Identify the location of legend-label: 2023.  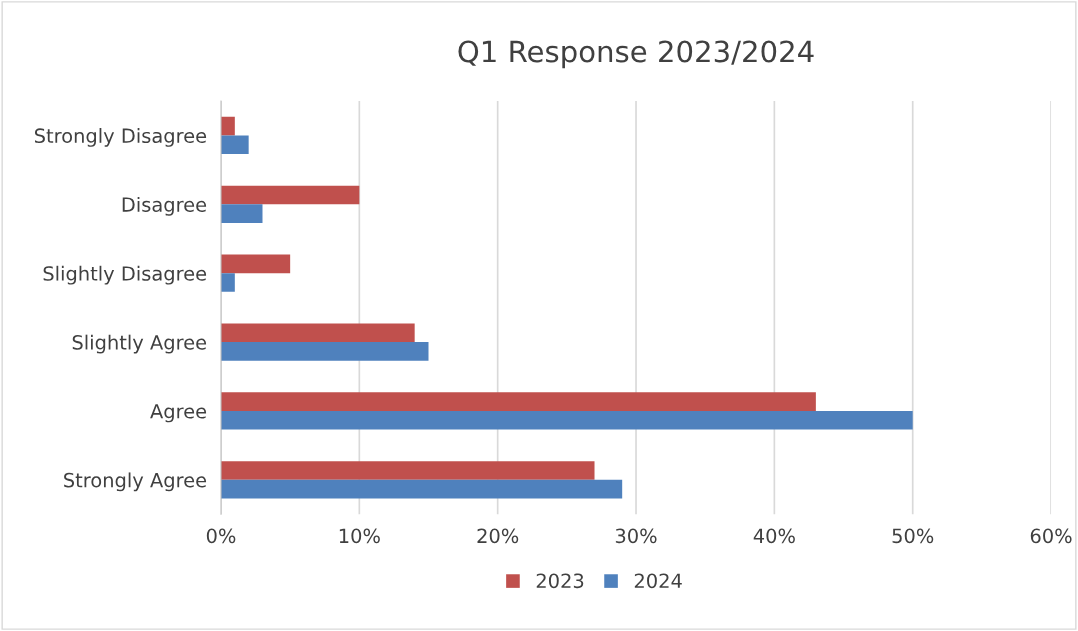
(560, 581).